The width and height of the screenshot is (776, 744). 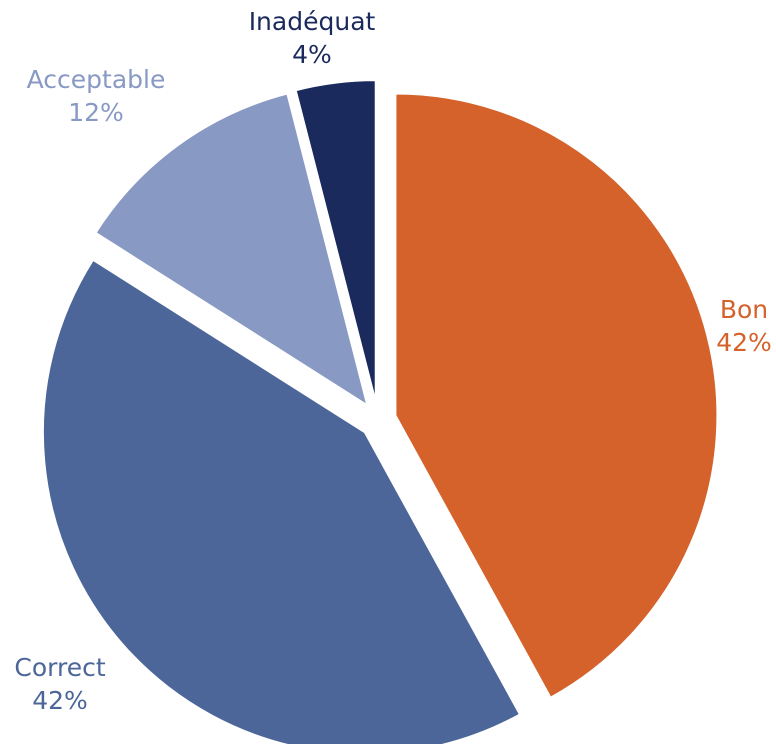 I want to click on slice-label-bon: Bon 42%, so click(x=744, y=326).